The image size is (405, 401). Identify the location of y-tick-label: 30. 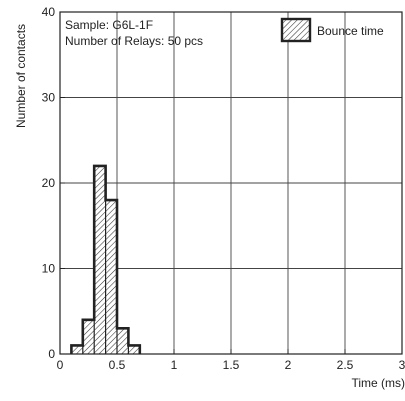
(49, 98).